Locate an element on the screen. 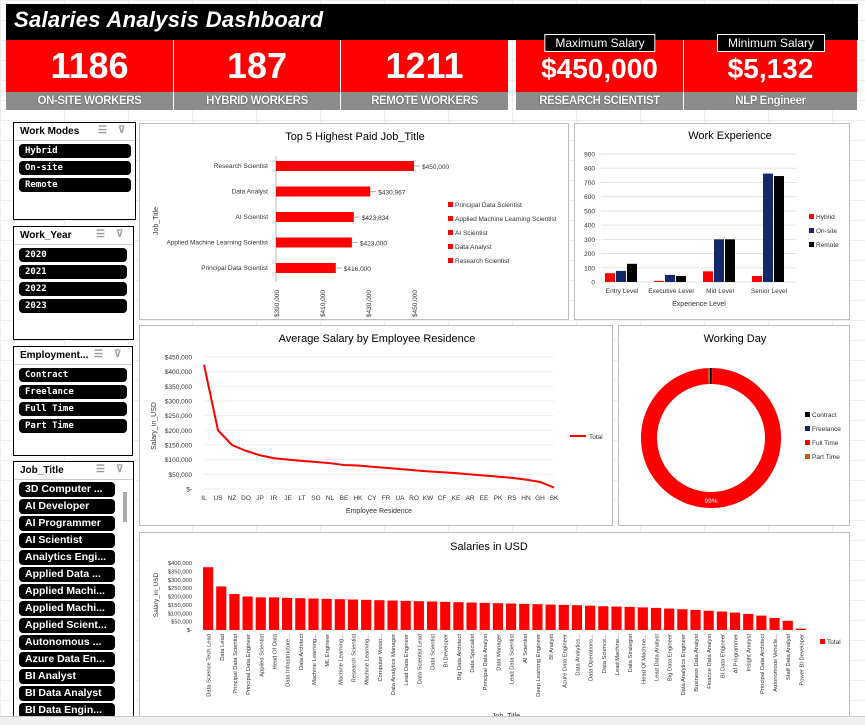 The width and height of the screenshot is (865, 725). tick-label: HK is located at coordinates (358, 498).